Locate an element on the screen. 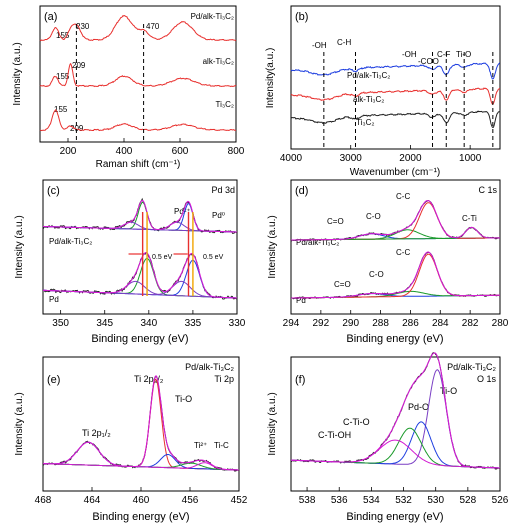 This screenshot has width=510, height=526. panel-c-ylabel: Intensity (a.u.) is located at coordinates (19, 246).